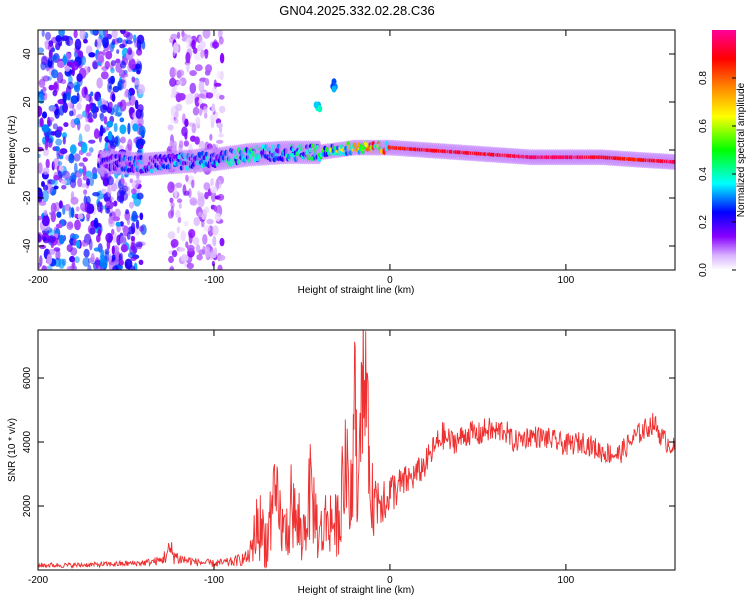  Describe the element at coordinates (356, 590) in the screenshot. I see `snr-x-label: Height of straight line (km)` at that location.